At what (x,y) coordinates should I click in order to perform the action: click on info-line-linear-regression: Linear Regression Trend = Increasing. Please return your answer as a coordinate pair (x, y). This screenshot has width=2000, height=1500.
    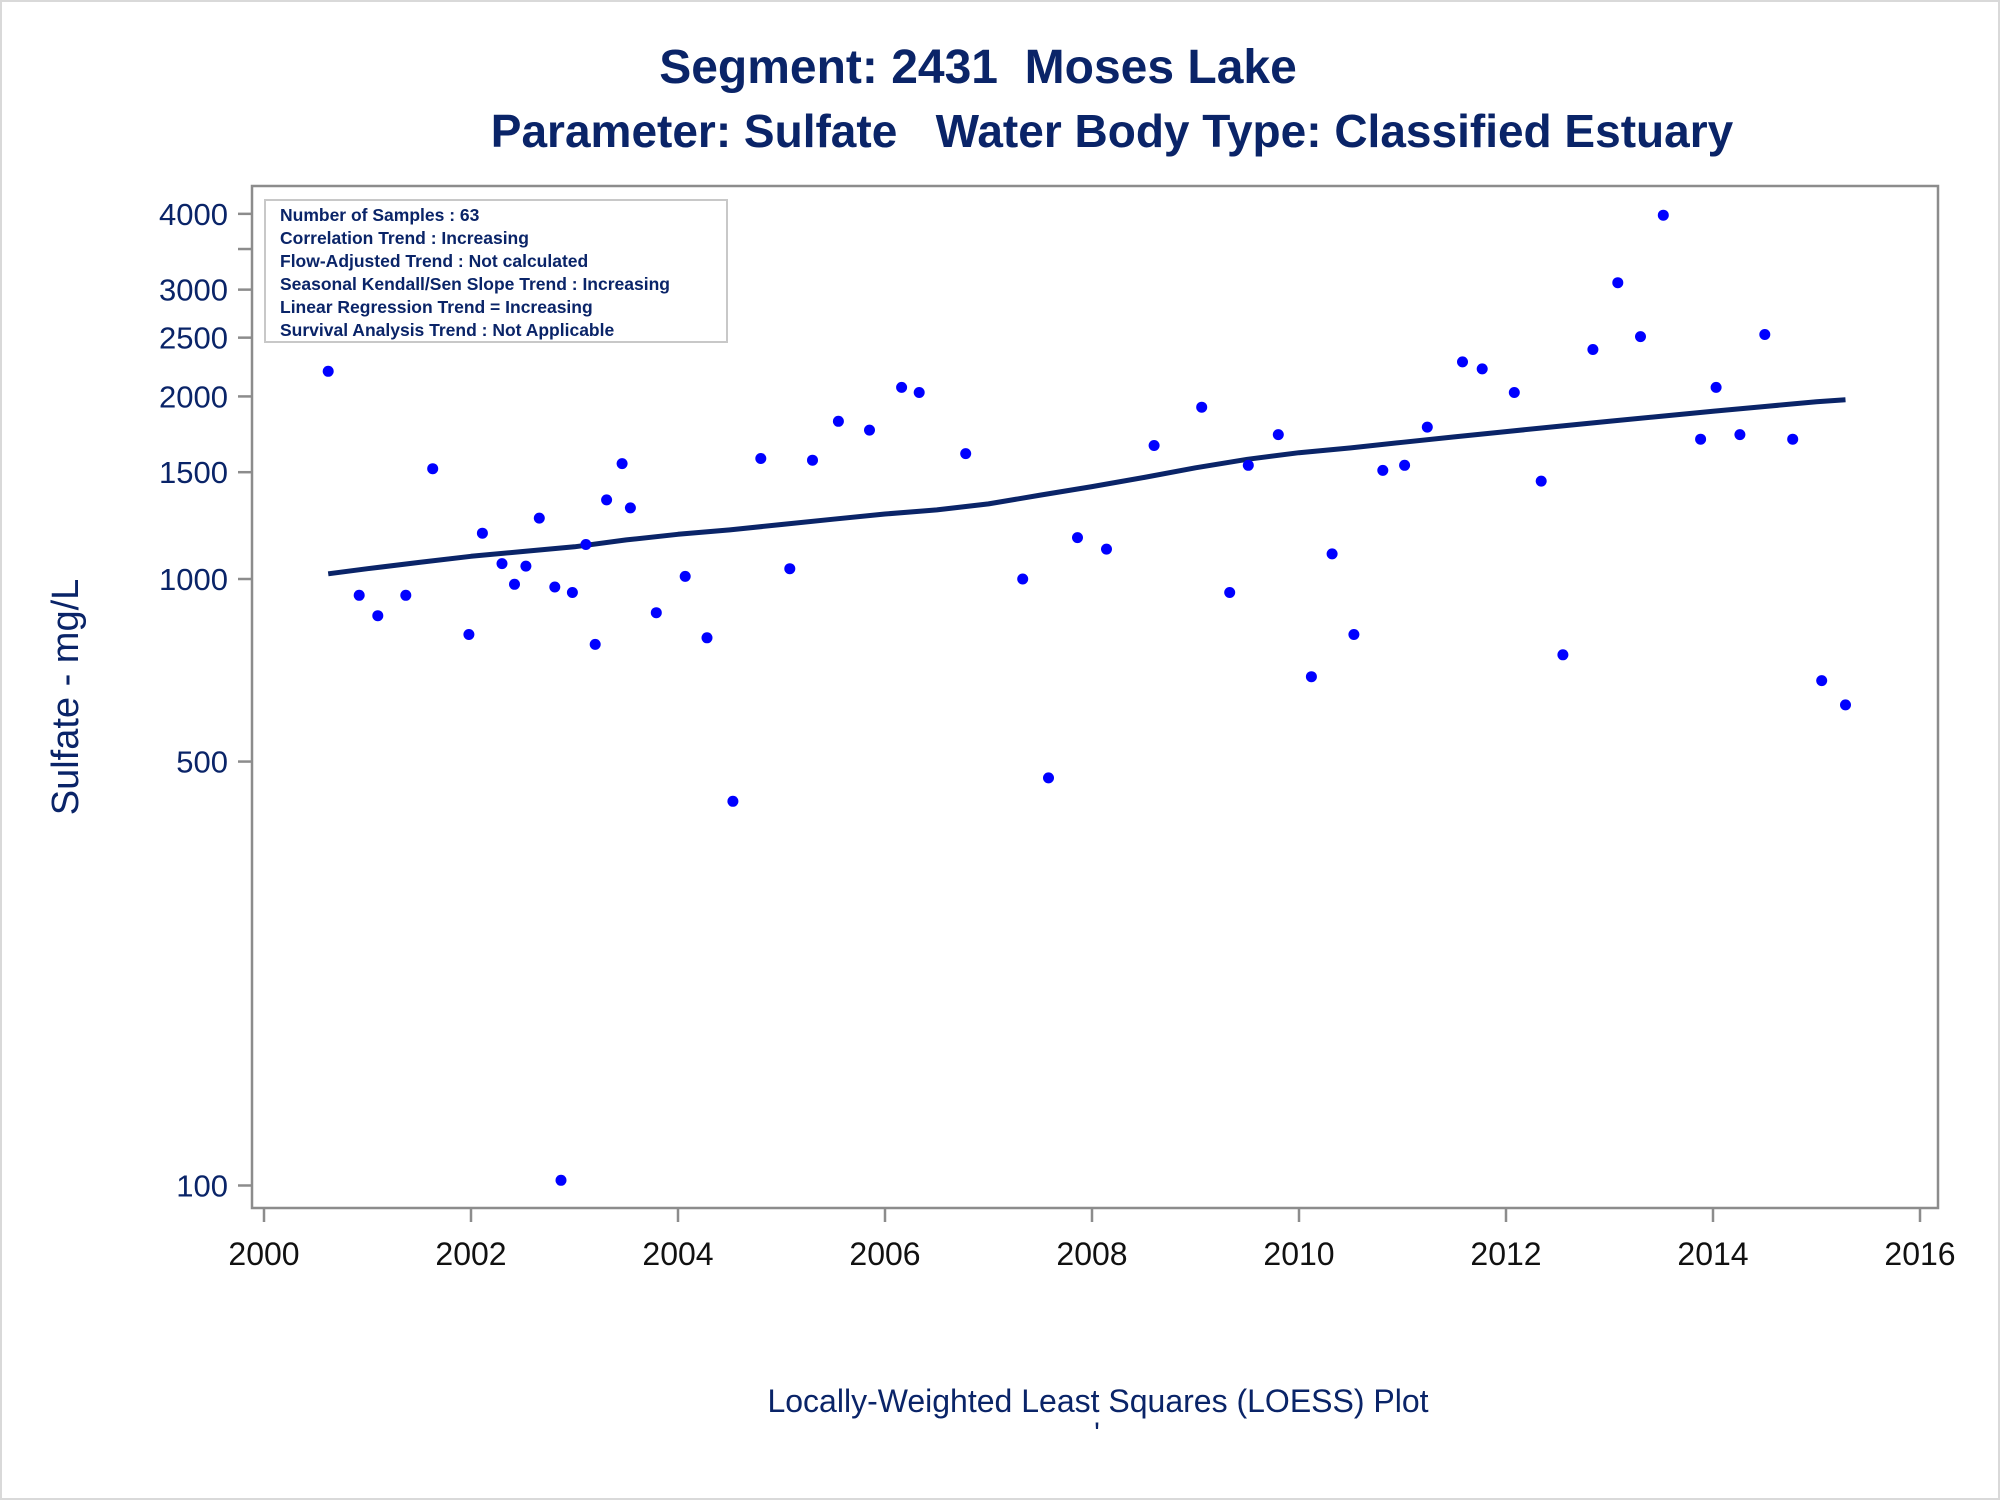
    Looking at the image, I should click on (436, 307).